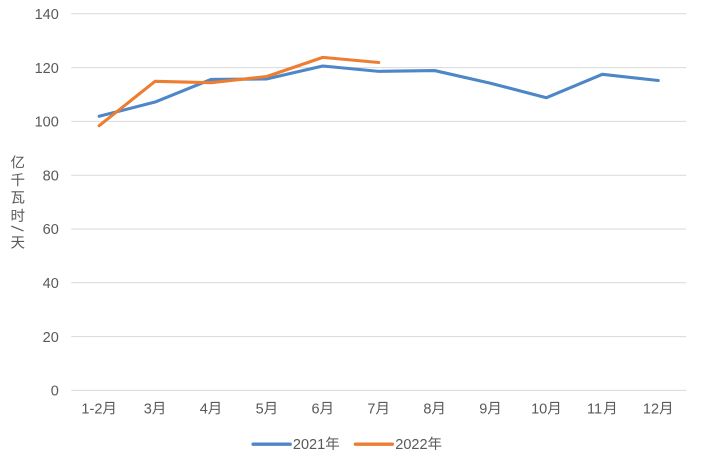 The height and width of the screenshot is (461, 701). What do you see at coordinates (51, 176) in the screenshot?
I see `svg-text: 80` at bounding box center [51, 176].